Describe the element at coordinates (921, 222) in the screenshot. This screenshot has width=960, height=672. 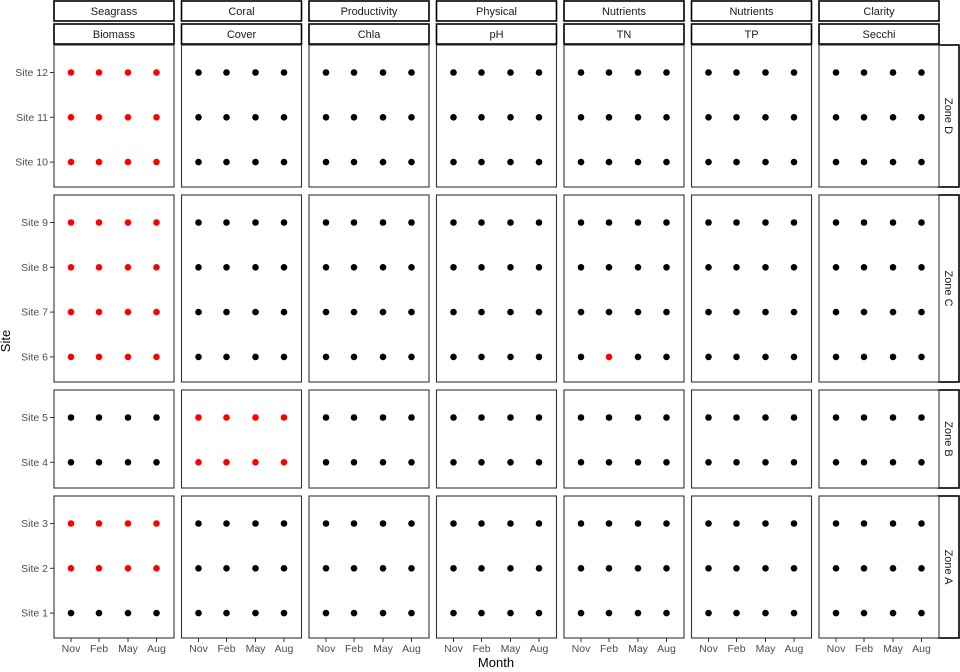
I see `point-secchi-site-9-aug` at that location.